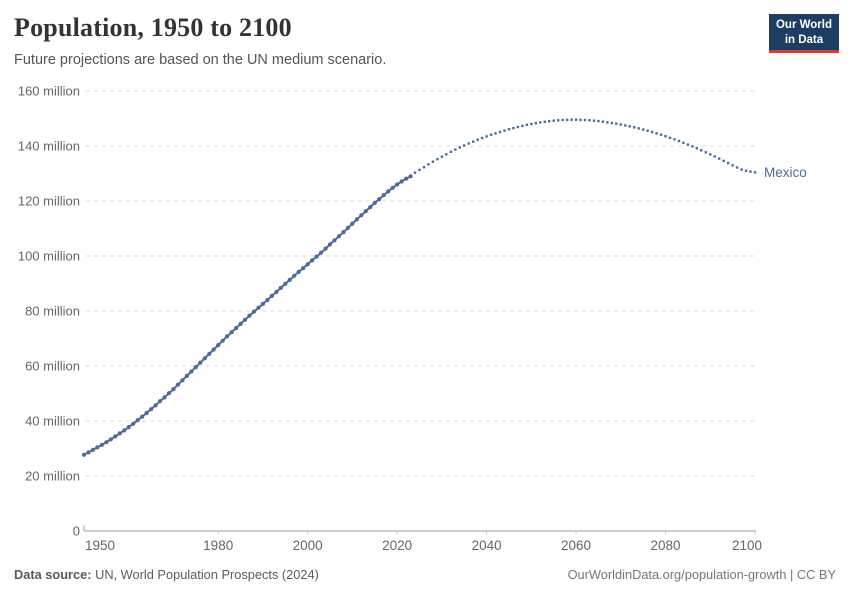  What do you see at coordinates (49, 201) in the screenshot?
I see `y-tick-label: 120 million` at bounding box center [49, 201].